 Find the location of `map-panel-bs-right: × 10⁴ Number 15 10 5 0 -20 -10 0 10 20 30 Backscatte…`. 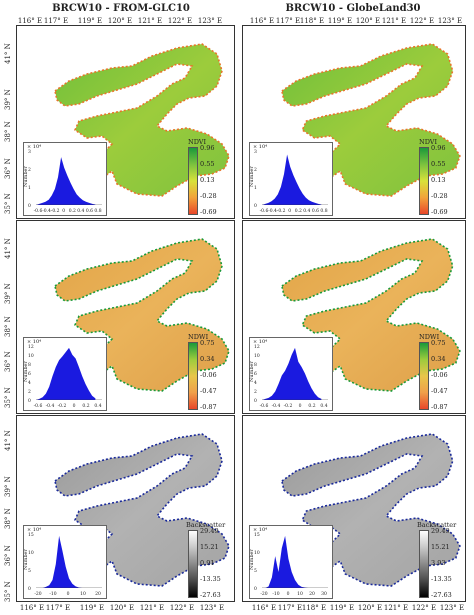

map-panel-bs-right: × 10⁴ Number 15 10 5 0 -20 -10 0 10 20 30 Backscatte… is located at coordinates (354, 508).